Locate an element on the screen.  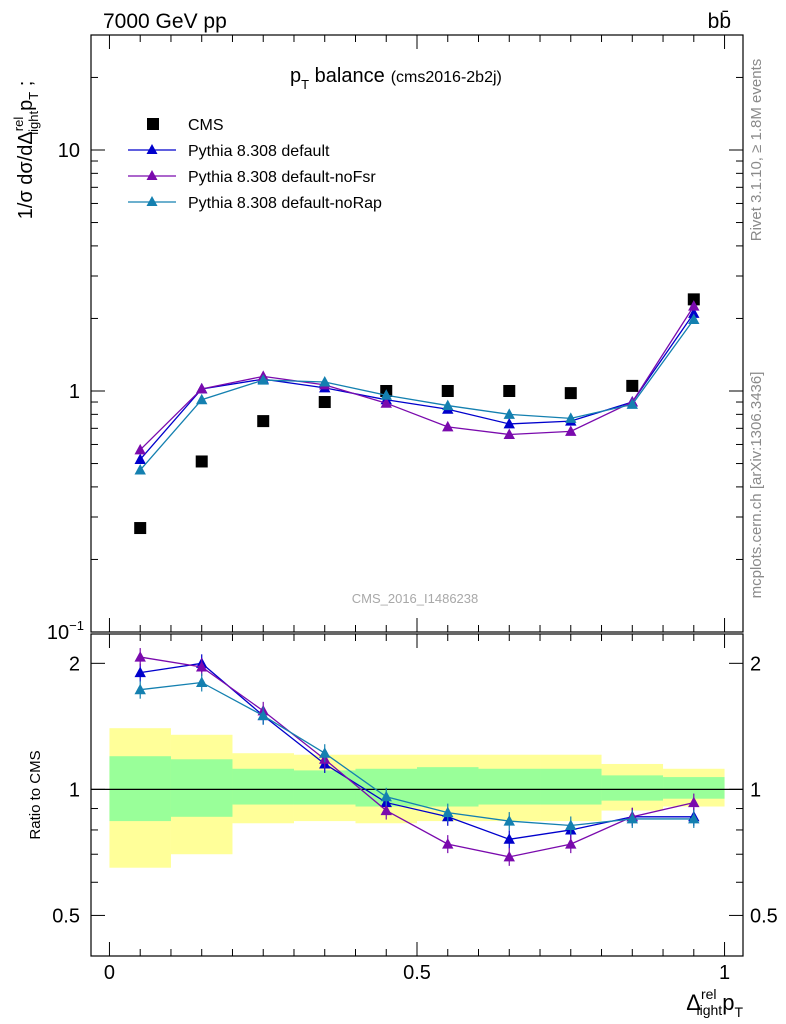
ratio-ytick-label-right: 0.5 is located at coordinates (764, 916).